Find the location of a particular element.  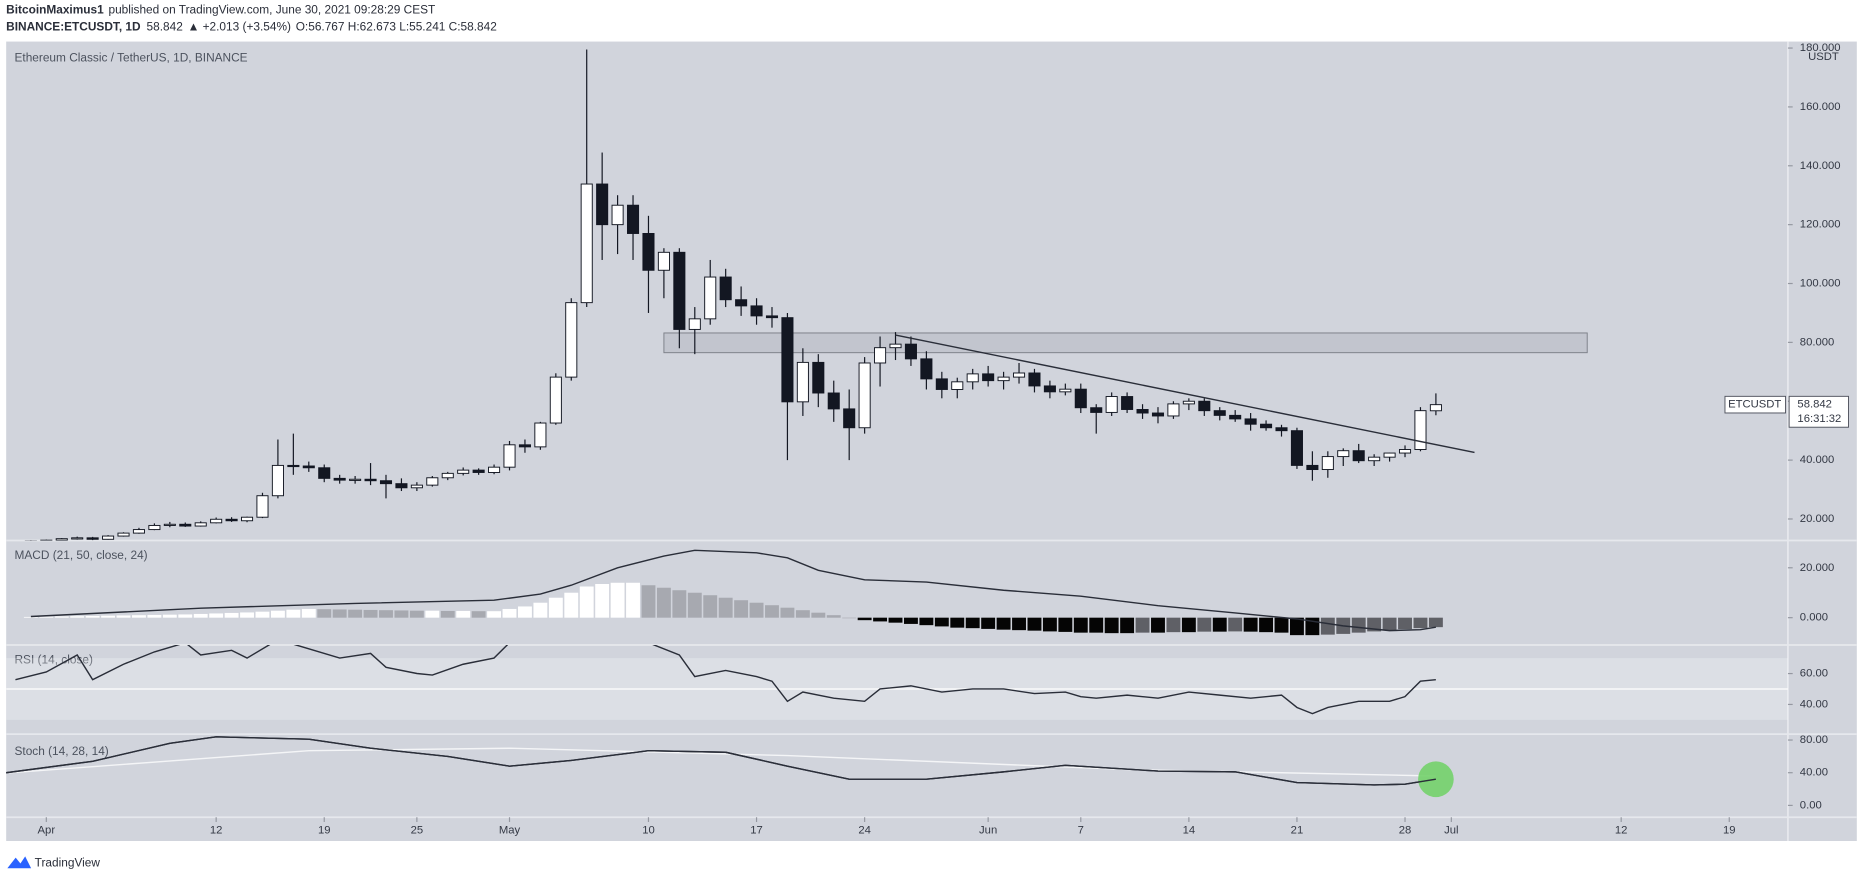

y-tick-label: 60.00 is located at coordinates (1814, 674).